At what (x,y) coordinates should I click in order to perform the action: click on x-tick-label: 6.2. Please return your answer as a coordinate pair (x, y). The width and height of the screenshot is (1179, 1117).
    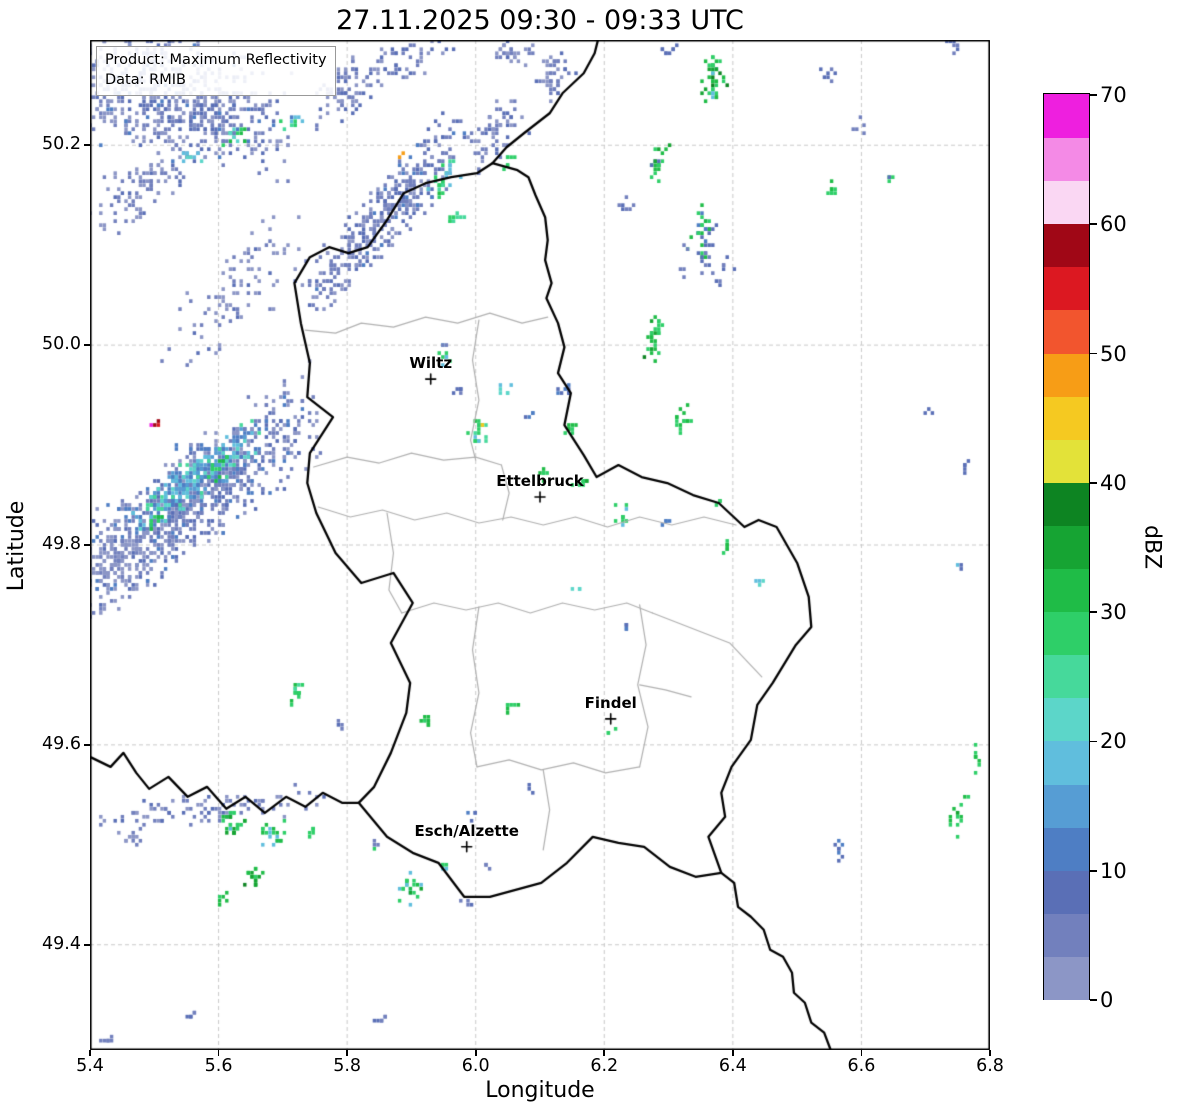
    Looking at the image, I should click on (604, 1066).